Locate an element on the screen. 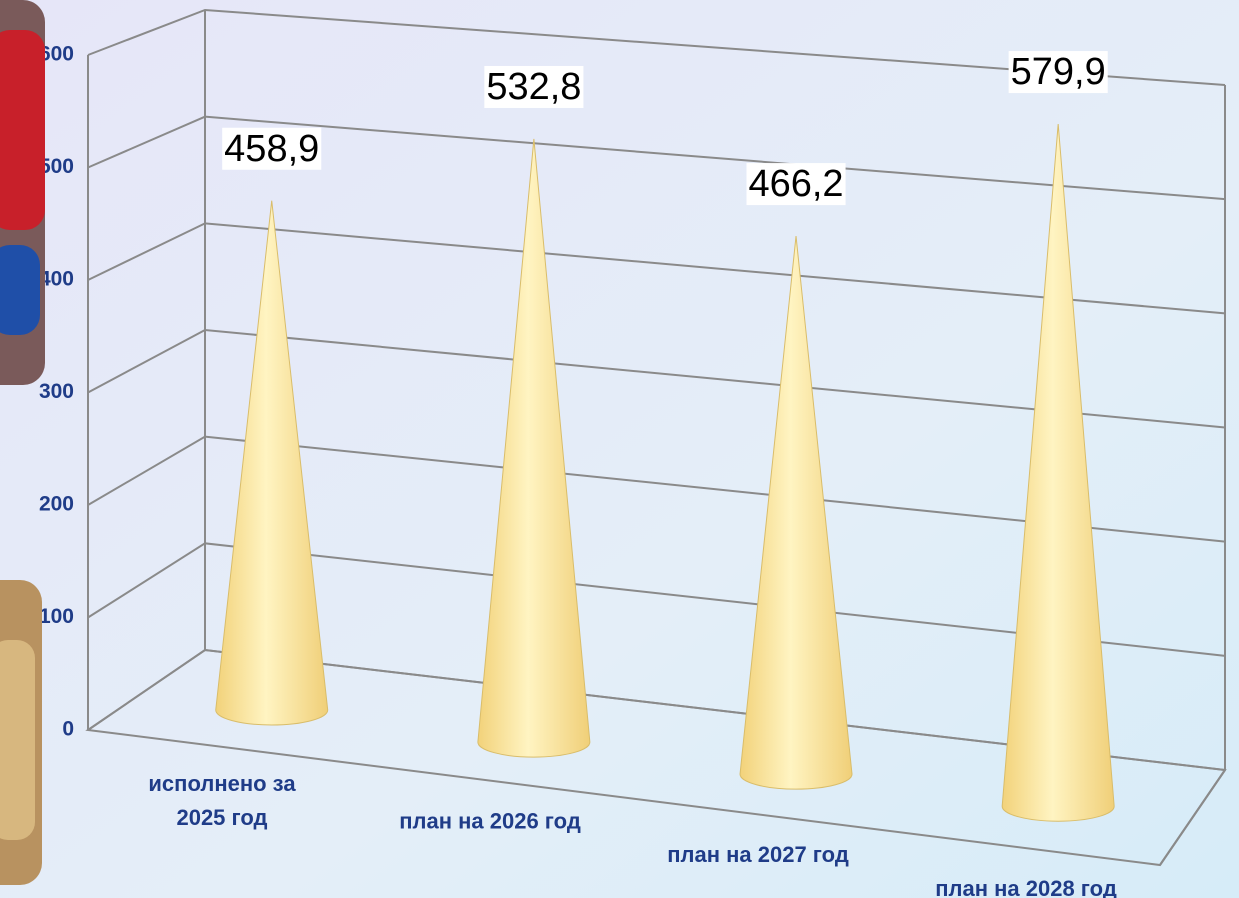 Image resolution: width=1239 pixels, height=898 pixels. y-tick-label: 200 is located at coordinates (56, 504).